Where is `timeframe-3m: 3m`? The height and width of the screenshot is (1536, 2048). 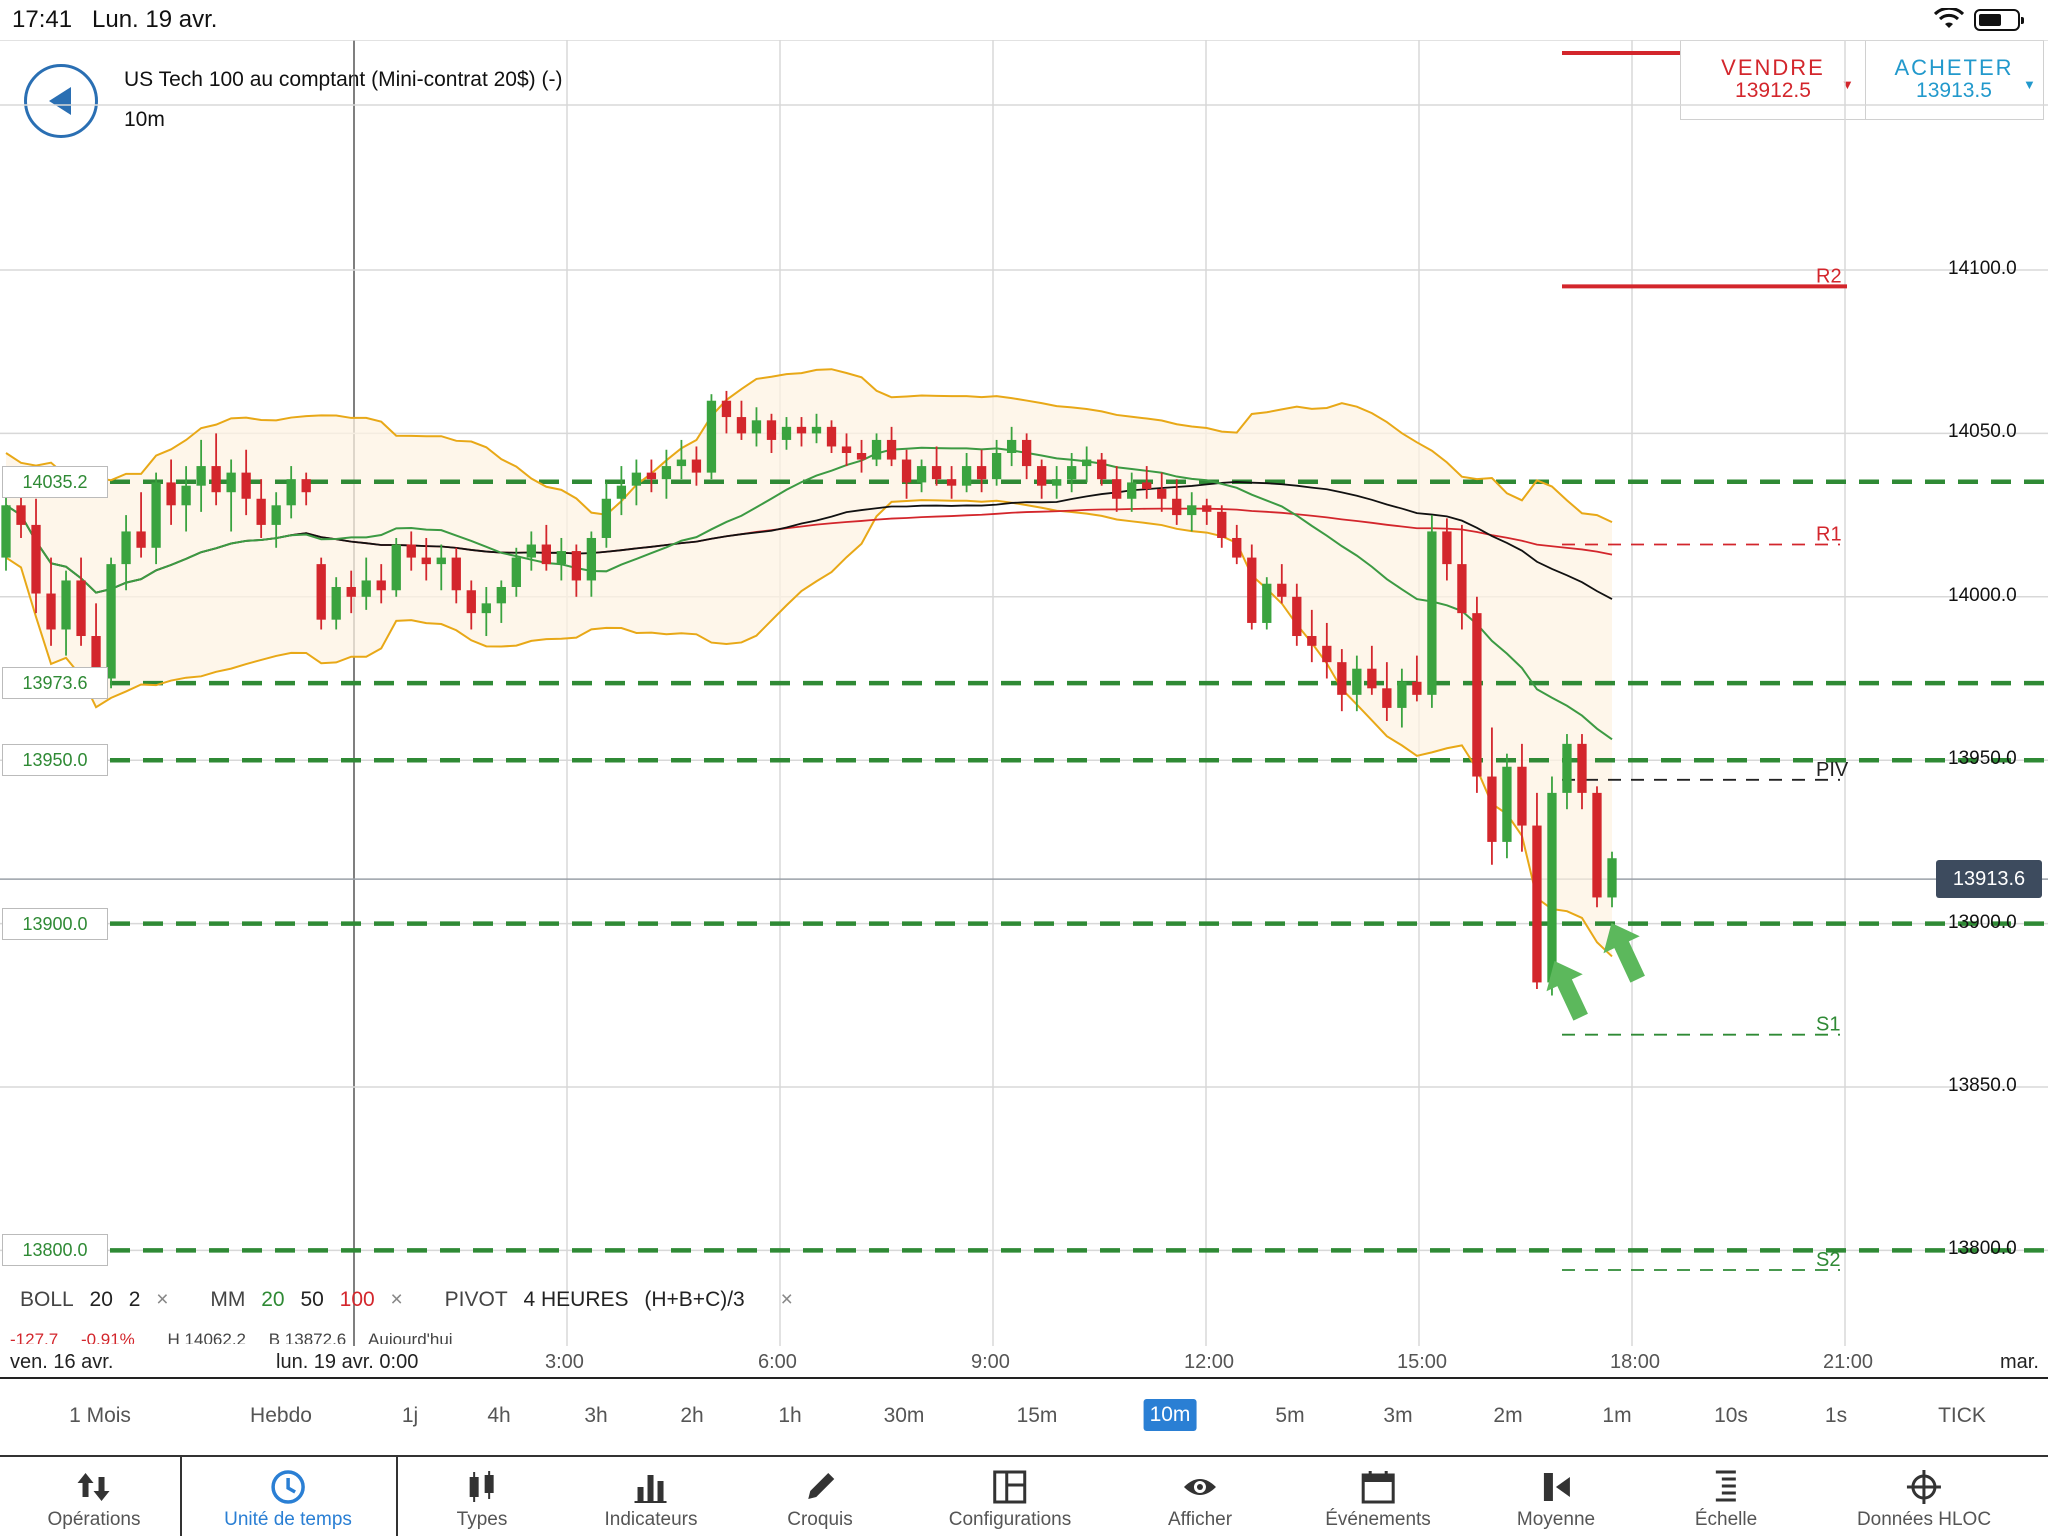 timeframe-3m: 3m is located at coordinates (1398, 1415).